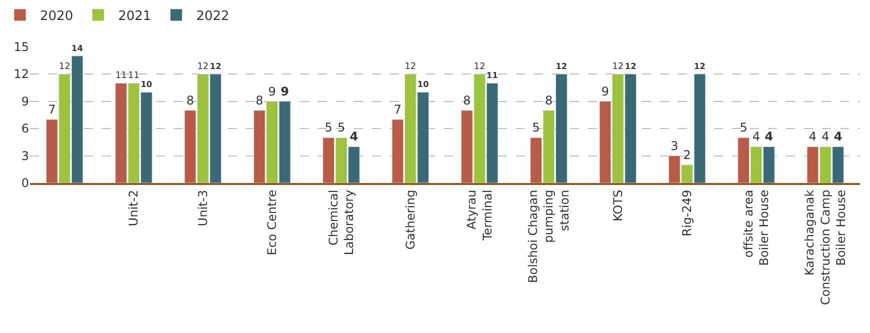 The width and height of the screenshot is (870, 333). Describe the element at coordinates (271, 223) in the screenshot. I see `x-tick-label: Eco Centre` at that location.